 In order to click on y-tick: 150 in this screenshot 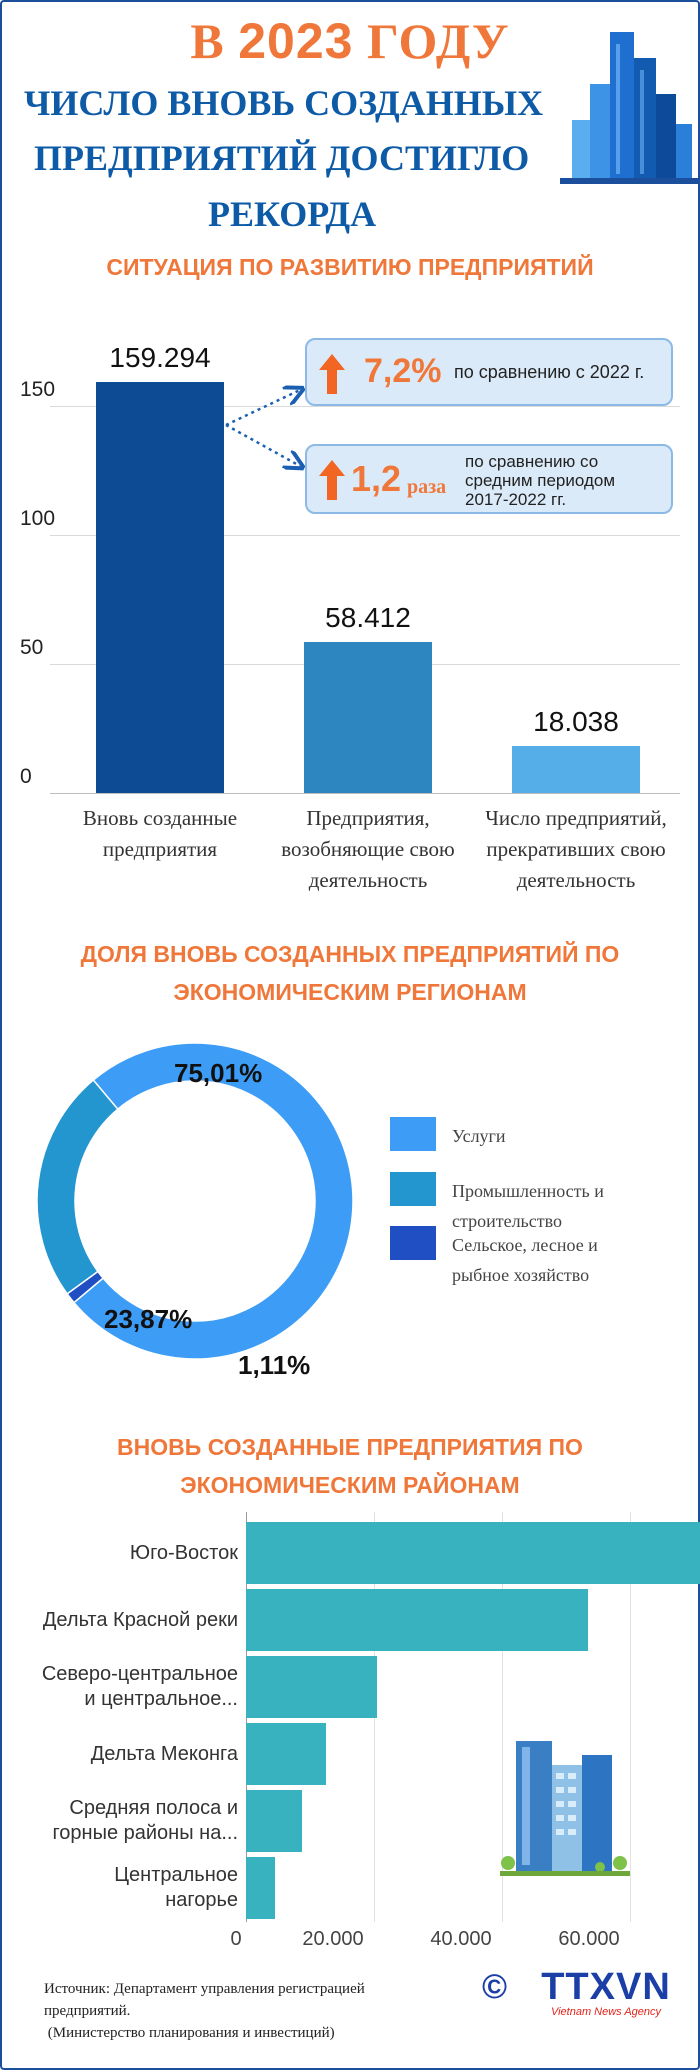, I will do `click(38, 389)`.